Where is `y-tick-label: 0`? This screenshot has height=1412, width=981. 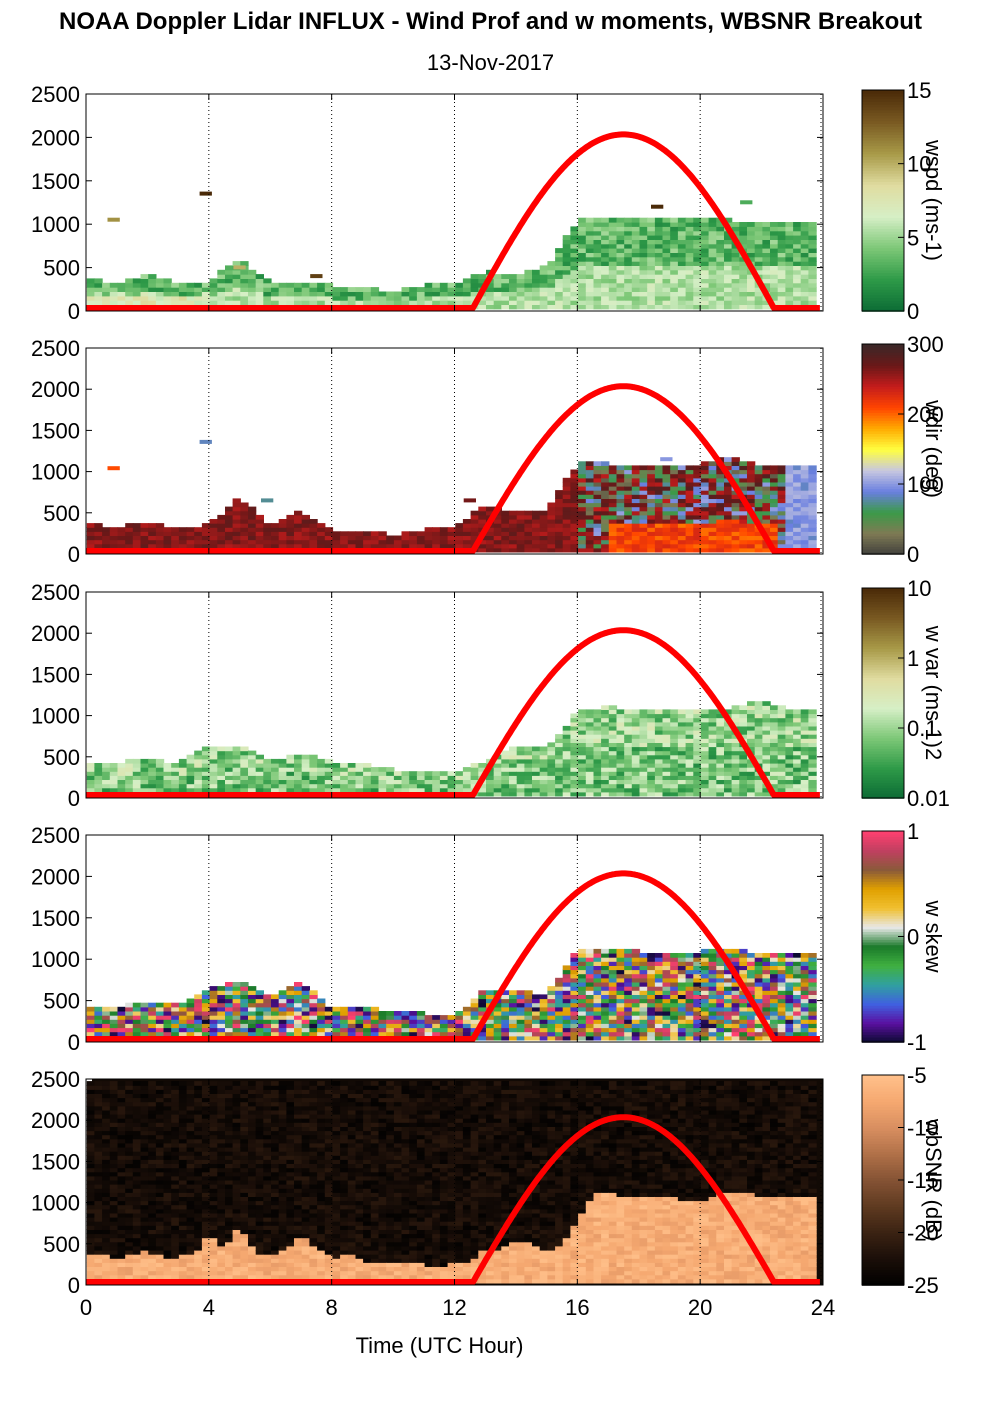
y-tick-label: 0 is located at coordinates (74, 554).